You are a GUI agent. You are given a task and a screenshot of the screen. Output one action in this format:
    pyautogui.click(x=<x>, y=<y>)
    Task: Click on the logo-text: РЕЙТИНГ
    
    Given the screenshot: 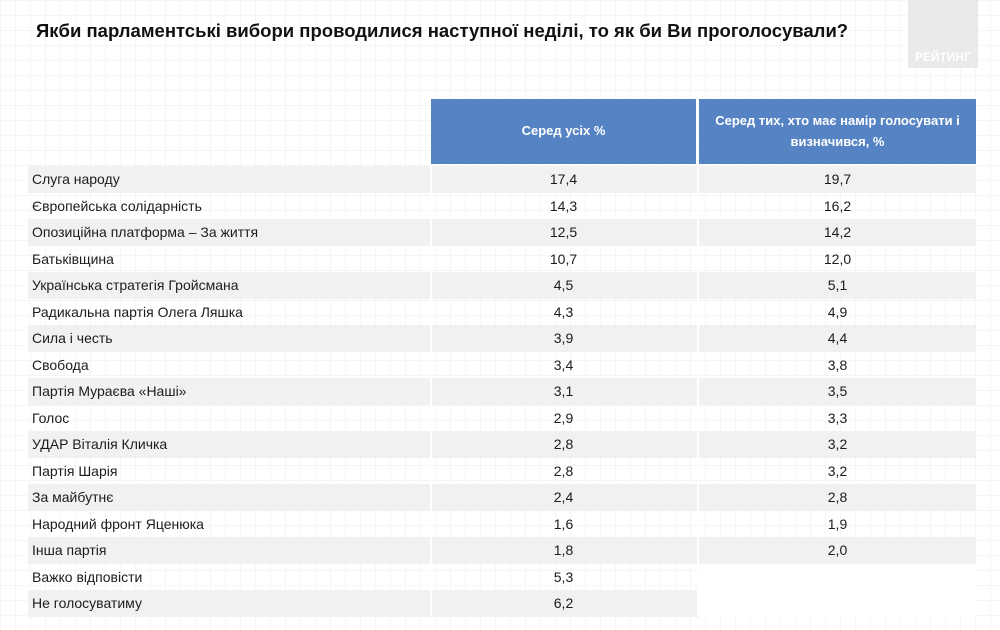 What is the action you would take?
    pyautogui.click(x=943, y=58)
    